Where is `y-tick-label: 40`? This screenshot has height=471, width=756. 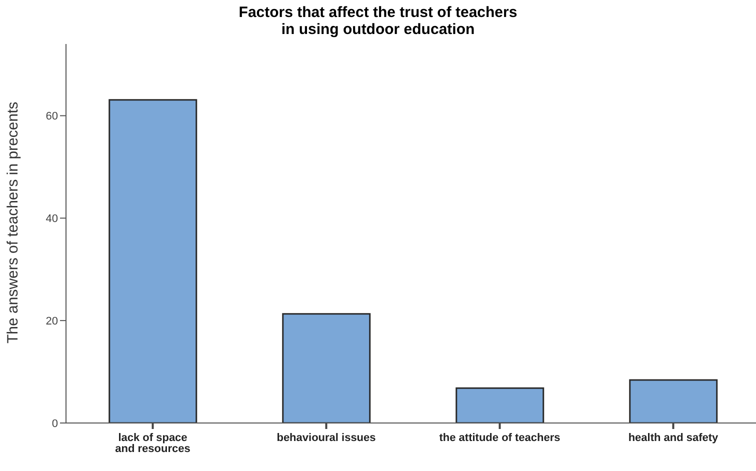 y-tick-label: 40 is located at coordinates (52, 219).